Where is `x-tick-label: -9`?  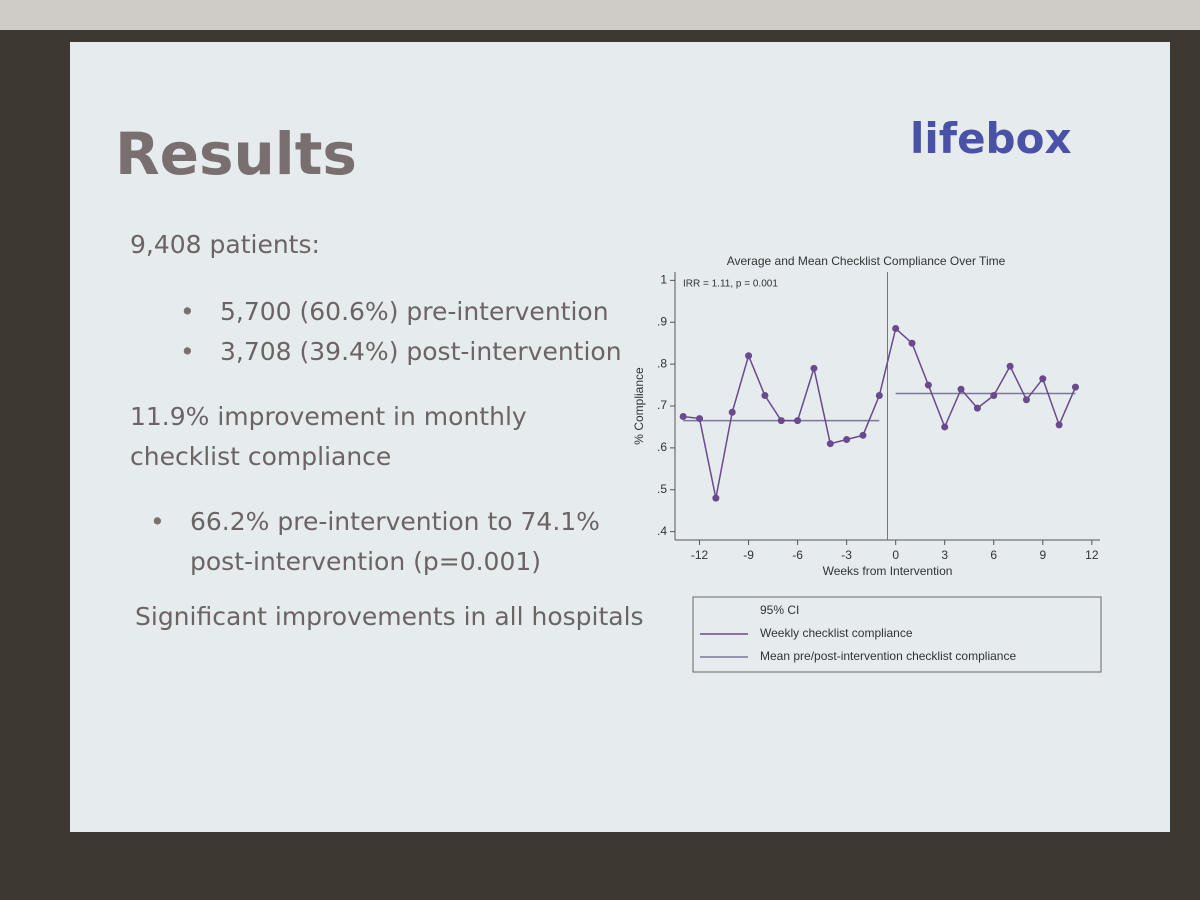
x-tick-label: -9 is located at coordinates (748, 555).